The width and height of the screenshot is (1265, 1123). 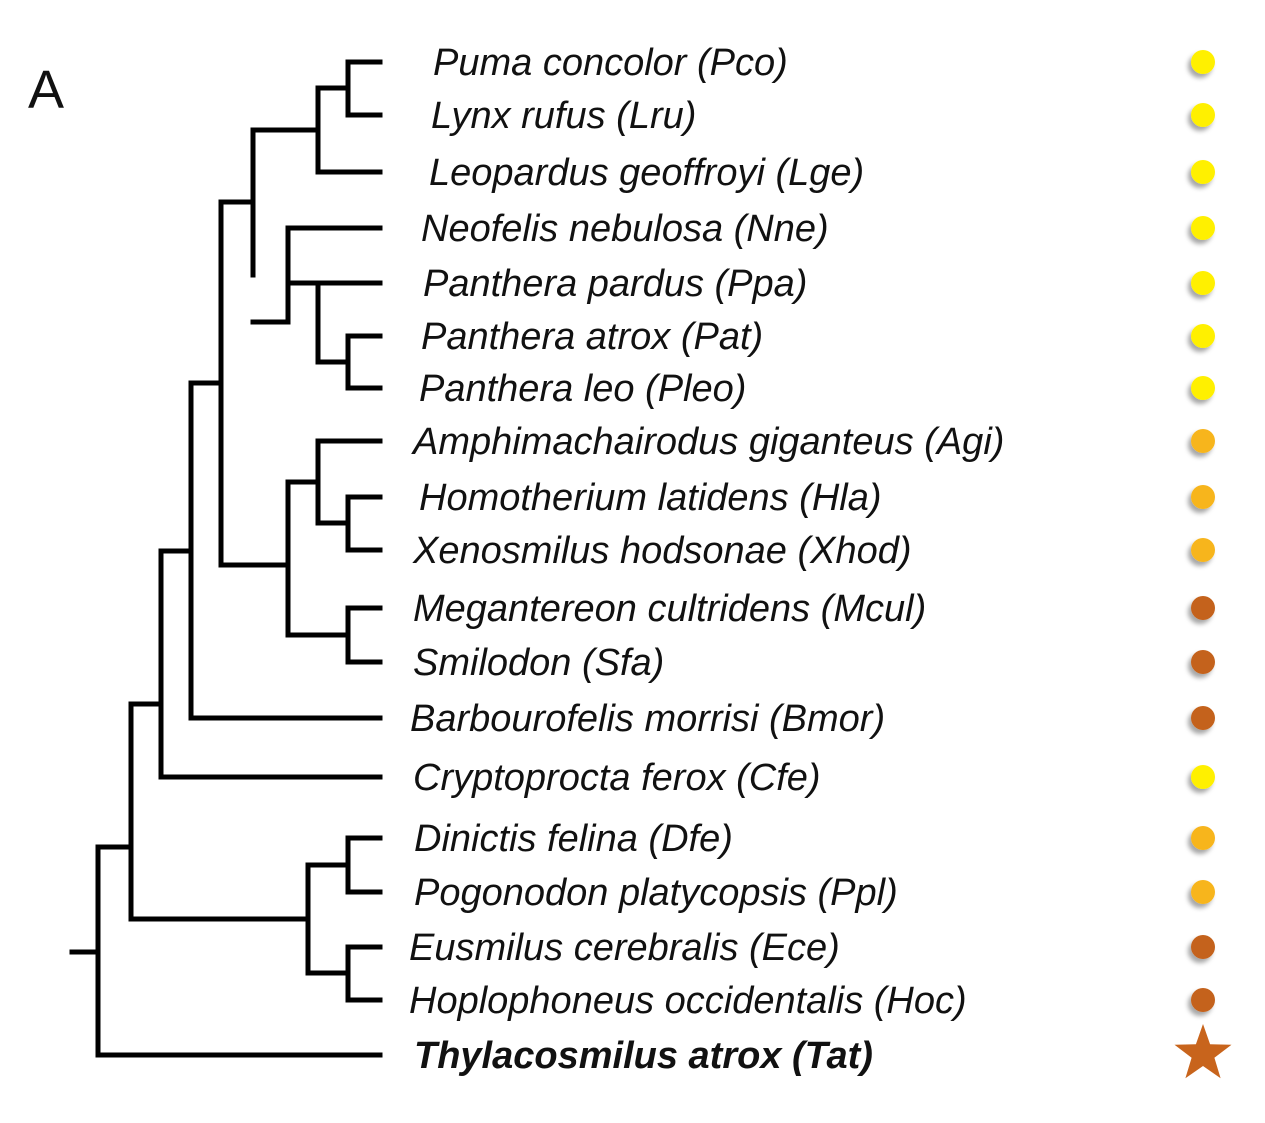 What do you see at coordinates (707, 442) in the screenshot?
I see `taxon-label: Amphimachairodus giganteus (Agi)` at bounding box center [707, 442].